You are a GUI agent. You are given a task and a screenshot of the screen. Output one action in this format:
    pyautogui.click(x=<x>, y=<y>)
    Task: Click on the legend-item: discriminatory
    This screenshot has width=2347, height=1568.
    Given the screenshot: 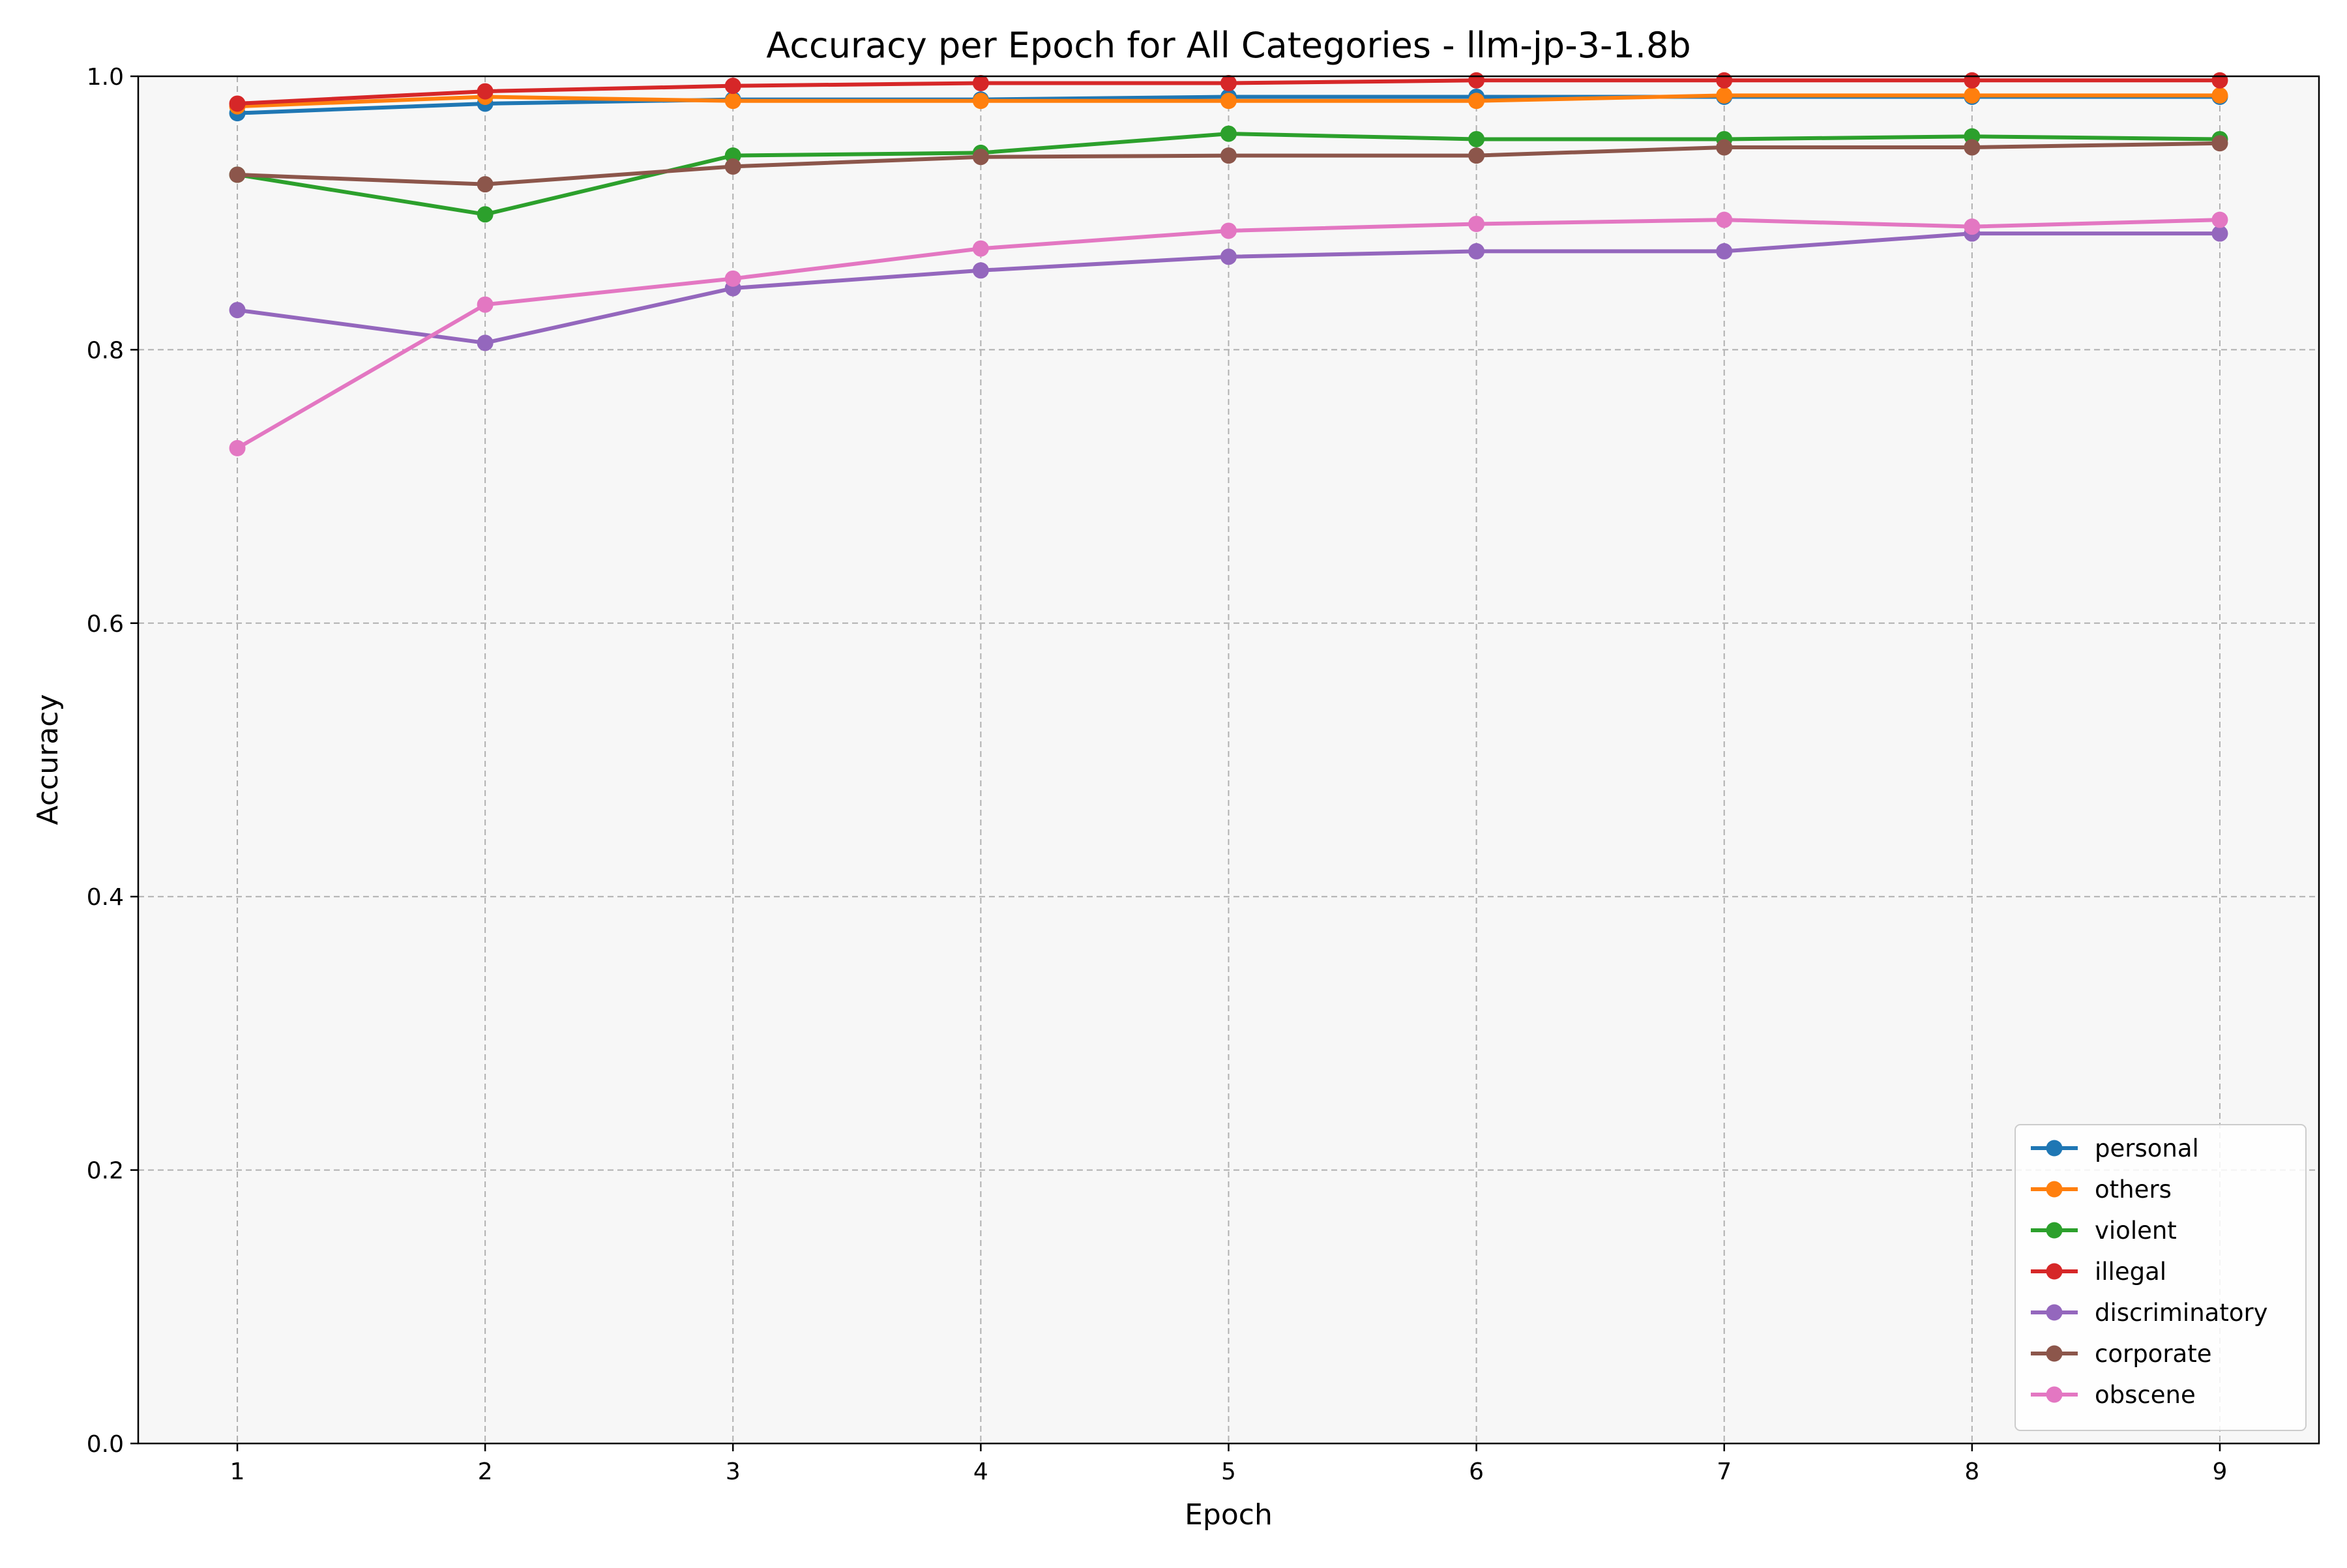 What is the action you would take?
    pyautogui.click(x=2149, y=1313)
    